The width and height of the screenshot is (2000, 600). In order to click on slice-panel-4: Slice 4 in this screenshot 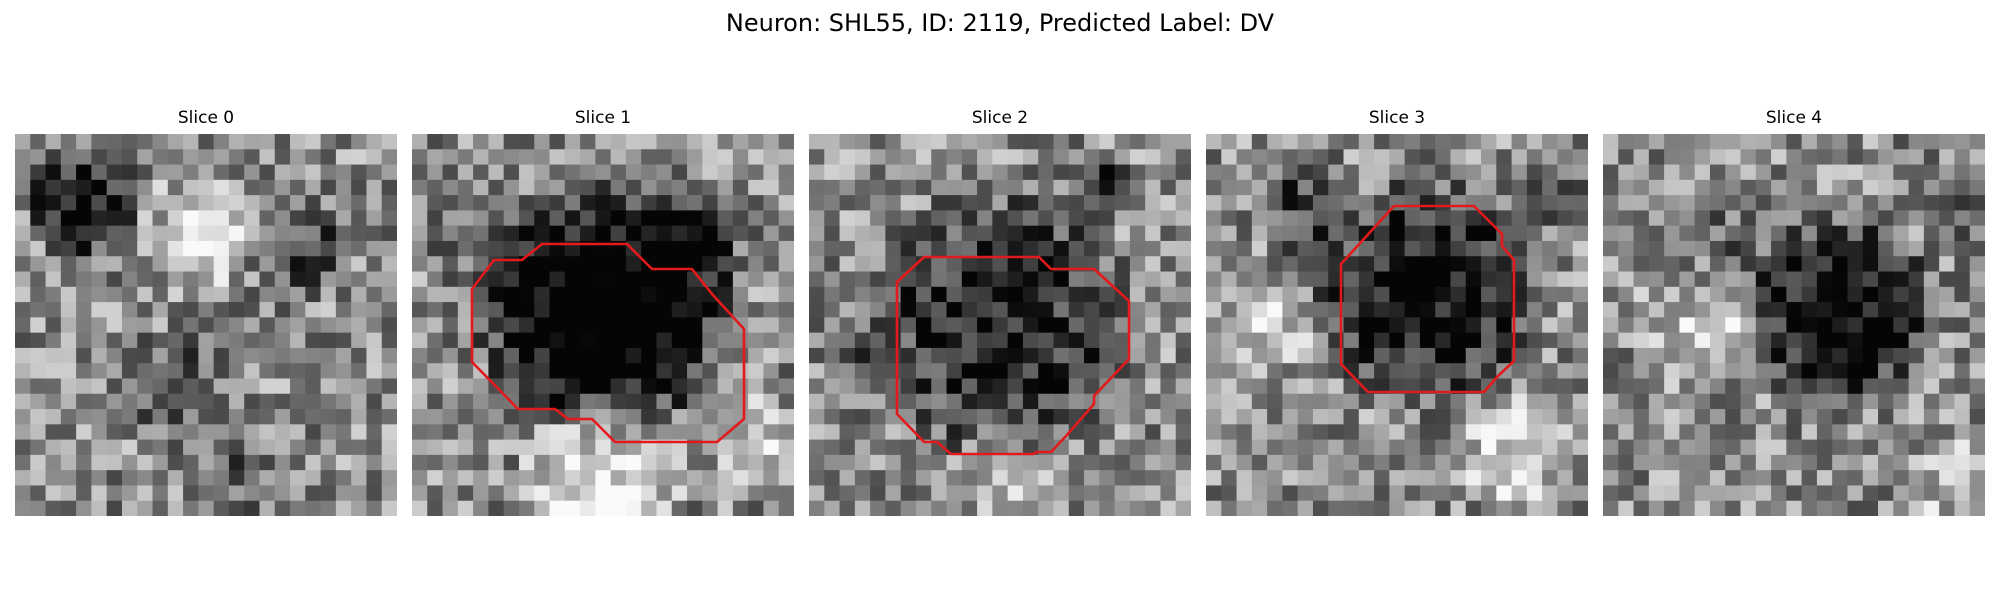, I will do `click(1794, 311)`.